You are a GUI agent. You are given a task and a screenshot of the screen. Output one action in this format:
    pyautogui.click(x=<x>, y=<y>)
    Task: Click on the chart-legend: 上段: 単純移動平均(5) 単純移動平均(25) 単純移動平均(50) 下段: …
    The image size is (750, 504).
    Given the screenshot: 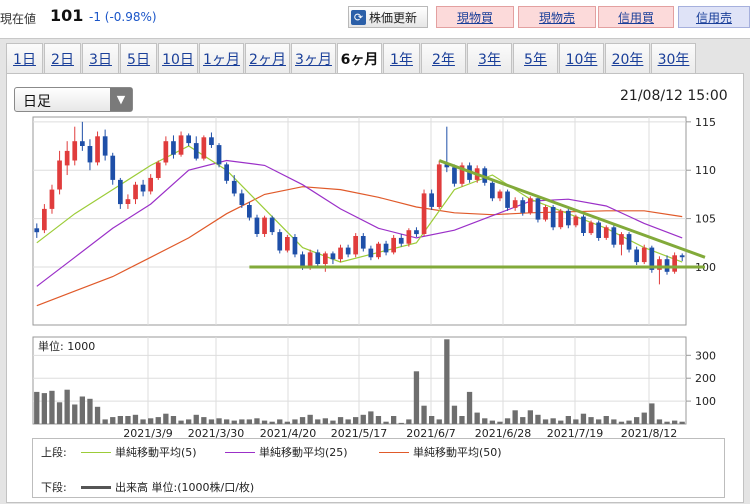 What is the action you would take?
    pyautogui.click(x=378, y=468)
    